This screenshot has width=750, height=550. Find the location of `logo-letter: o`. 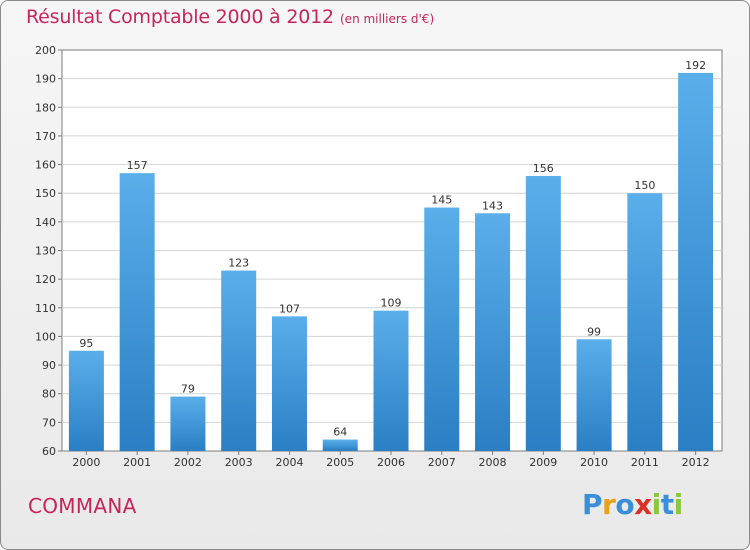

logo-letter: o is located at coordinates (625, 504).